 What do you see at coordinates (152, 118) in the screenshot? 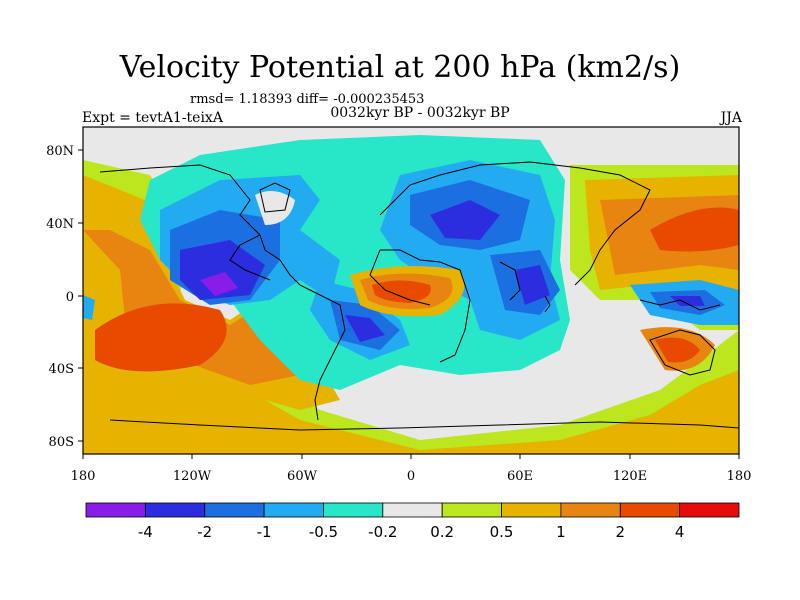
I see `experiment-label: Expt = tevtA1-teixA` at bounding box center [152, 118].